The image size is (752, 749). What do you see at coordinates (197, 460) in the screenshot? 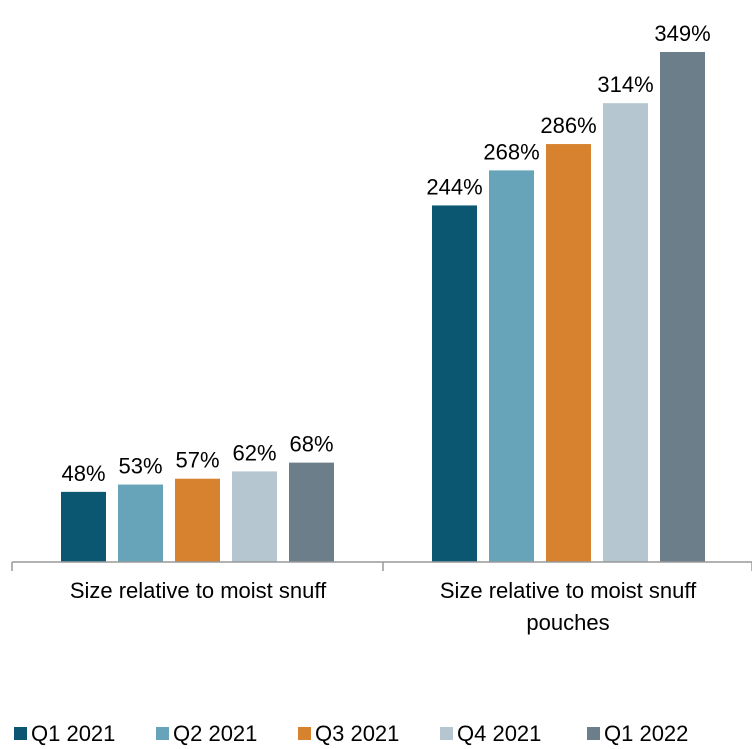
I see `data-label: 57%` at bounding box center [197, 460].